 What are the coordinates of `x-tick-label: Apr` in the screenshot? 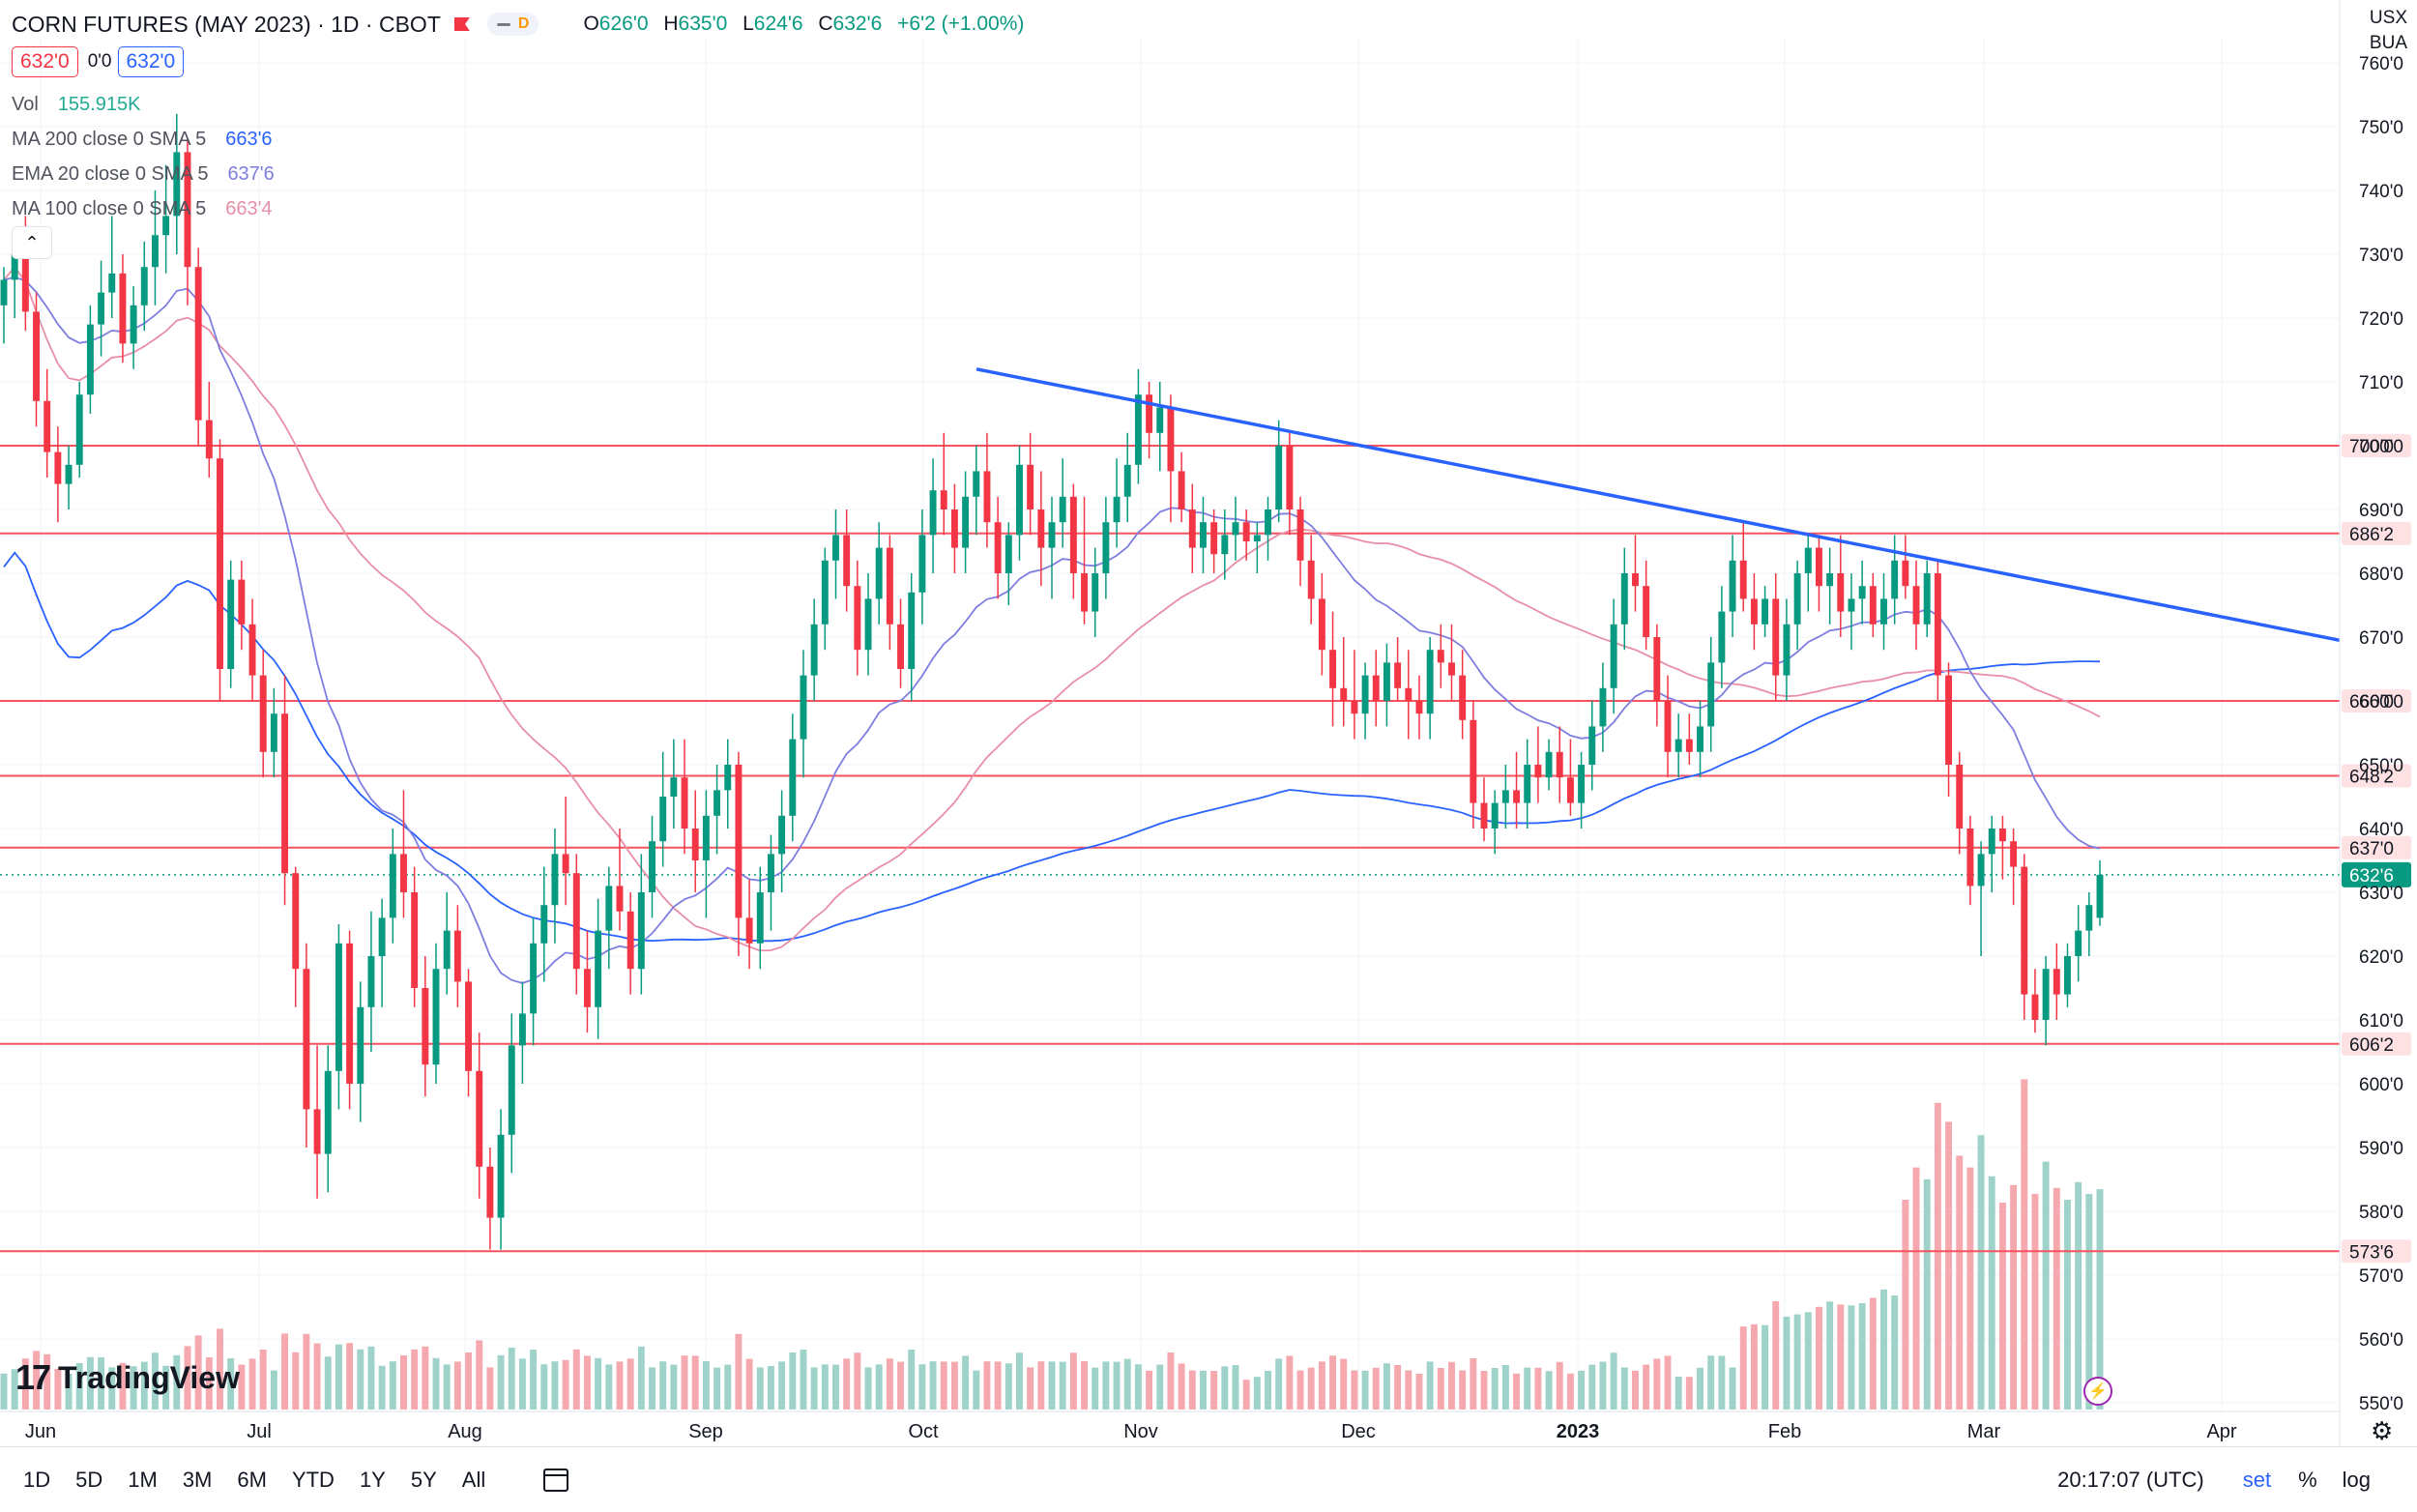 It's located at (2221, 1431).